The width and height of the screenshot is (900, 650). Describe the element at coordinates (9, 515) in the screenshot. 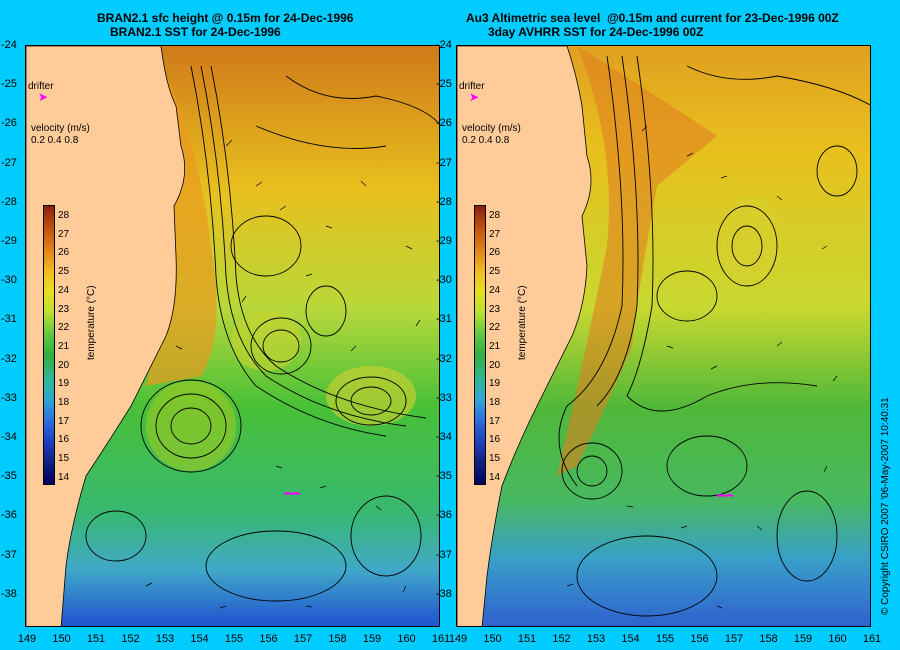

I see `lat-label-left-12: -36` at that location.